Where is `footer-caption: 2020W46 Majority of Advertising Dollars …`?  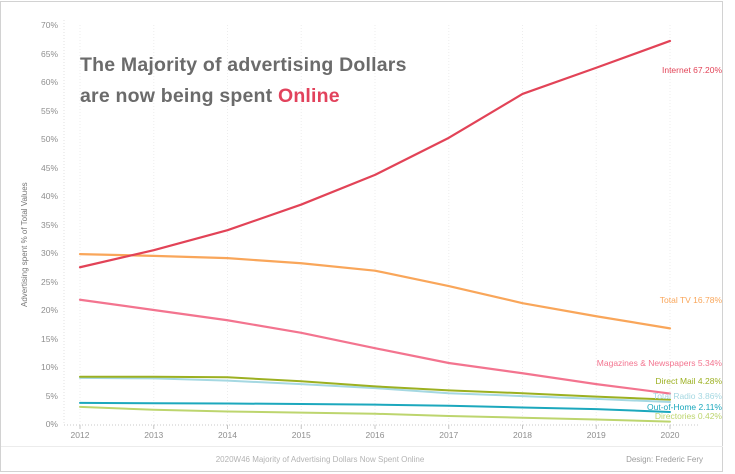 footer-caption: 2020W46 Majority of Advertising Dollars … is located at coordinates (320, 459).